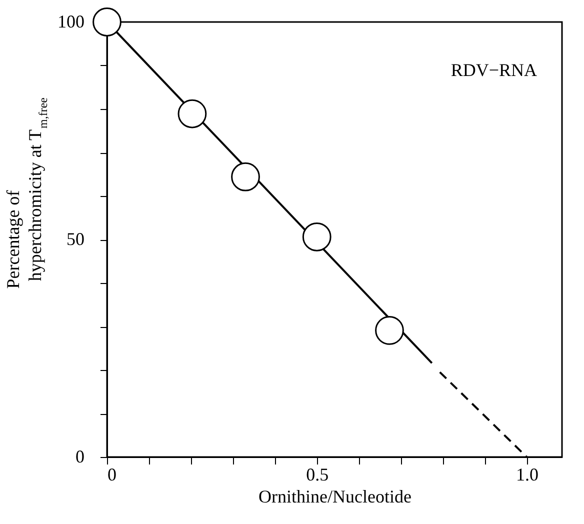 This screenshot has width=584, height=524. I want to click on x-tick-label: 0, so click(112, 474).